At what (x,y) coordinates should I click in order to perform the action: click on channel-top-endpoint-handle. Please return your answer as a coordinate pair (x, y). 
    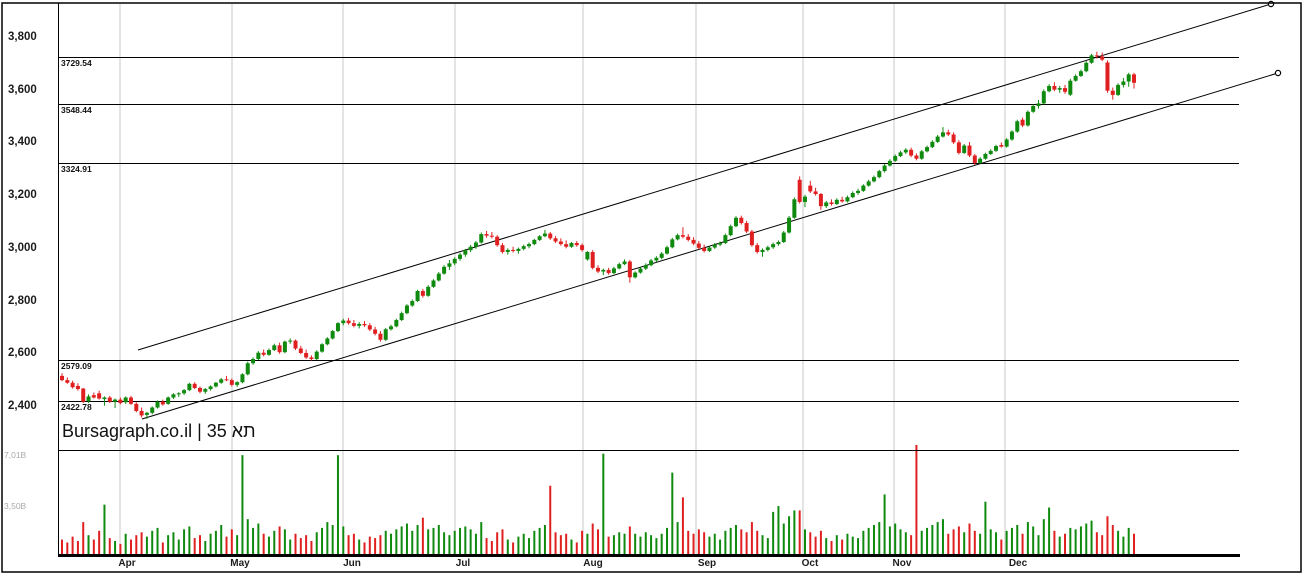
    Looking at the image, I should click on (1271, 4).